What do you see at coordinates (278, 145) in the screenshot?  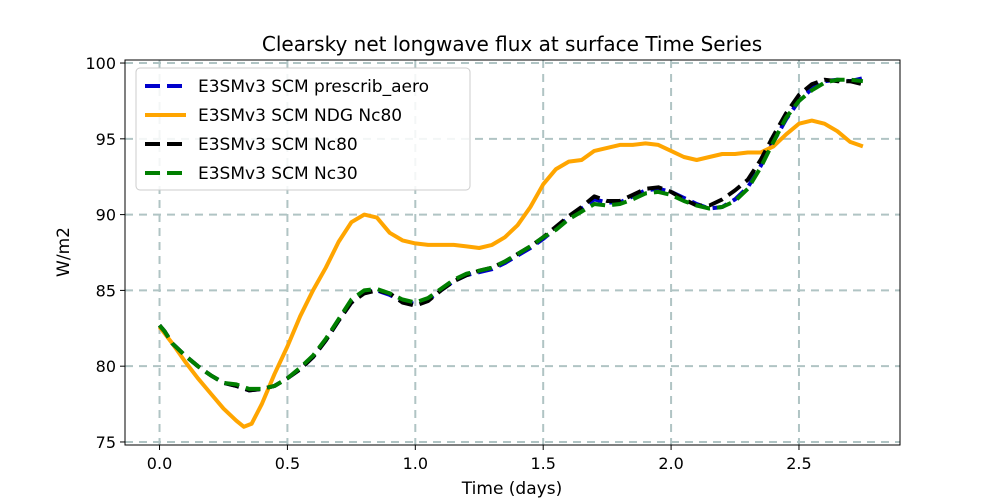 I see `legend-label-e3smv3-scm-nc80: E3SMv3 SCM Nc80` at bounding box center [278, 145].